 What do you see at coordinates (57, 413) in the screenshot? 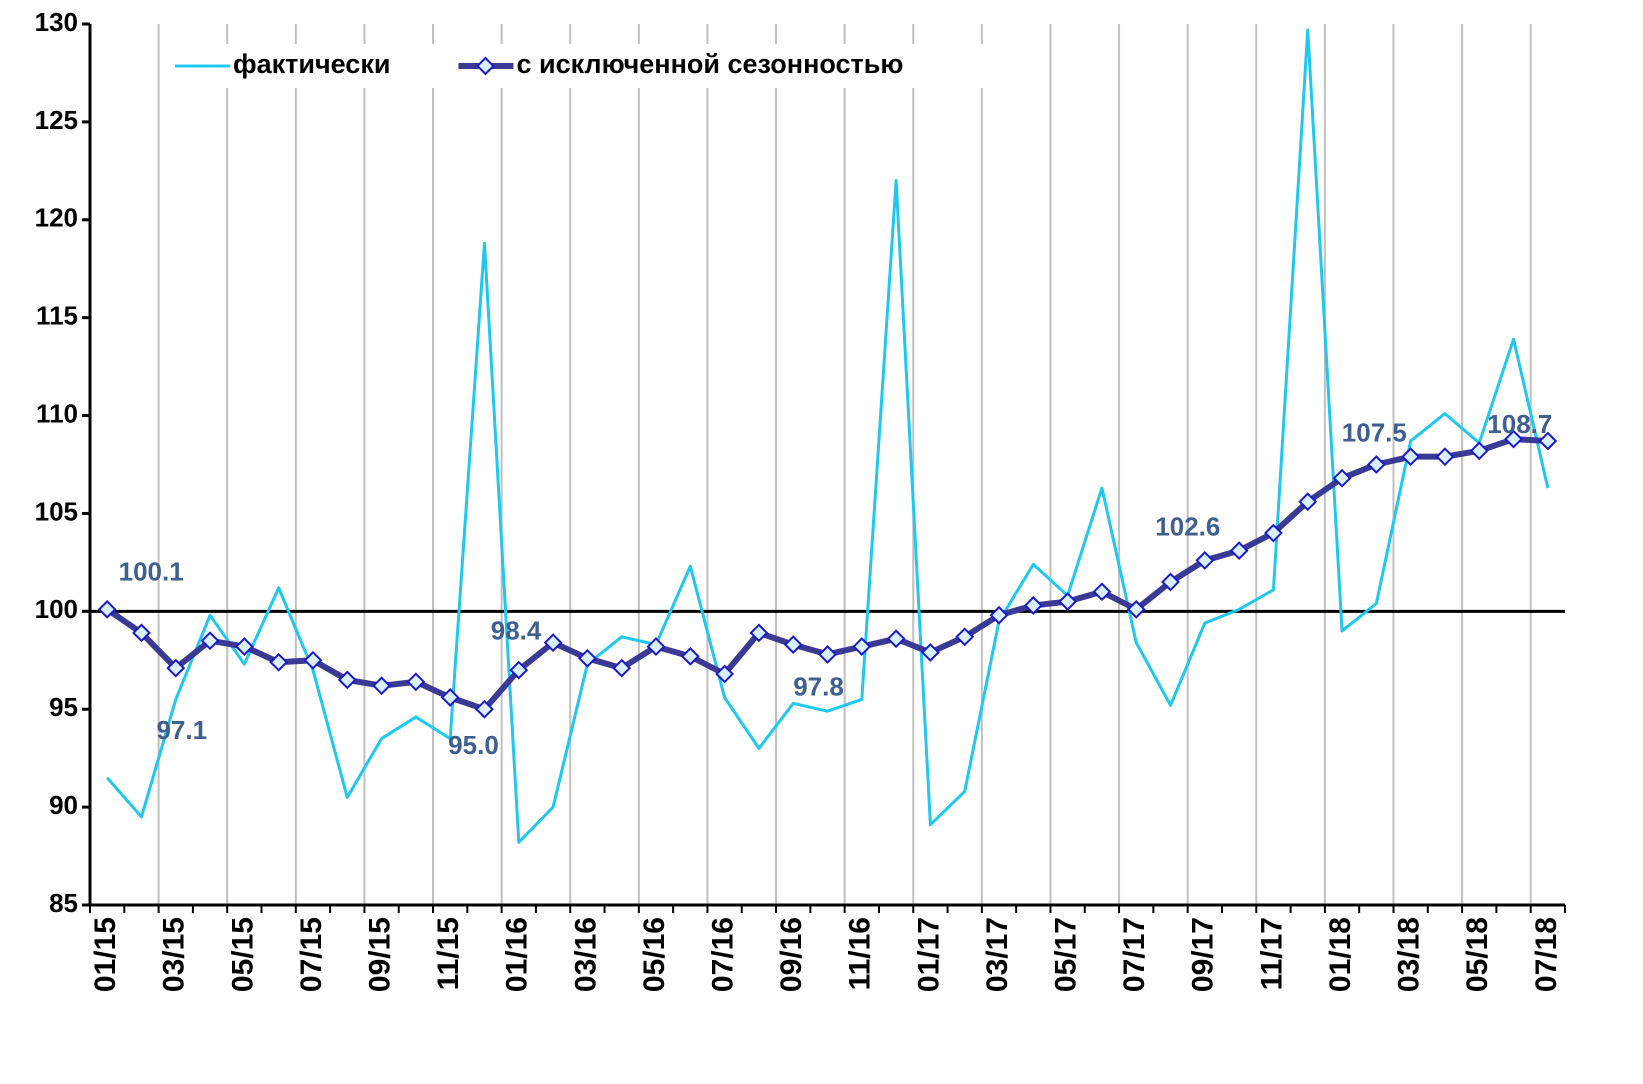
I see `y-tick-label: 110` at bounding box center [57, 413].